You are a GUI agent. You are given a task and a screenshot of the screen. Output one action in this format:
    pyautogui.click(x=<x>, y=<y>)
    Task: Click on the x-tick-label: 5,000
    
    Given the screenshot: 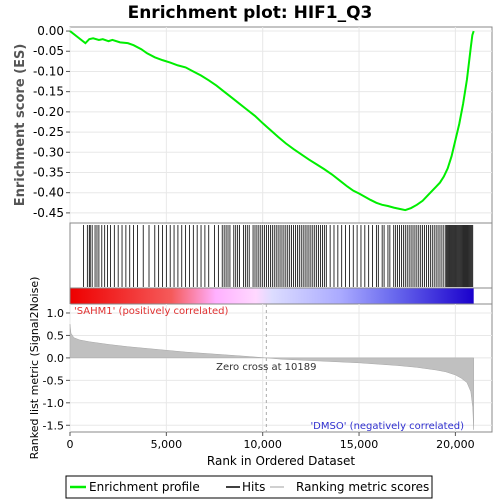 What is the action you would take?
    pyautogui.click(x=167, y=444)
    